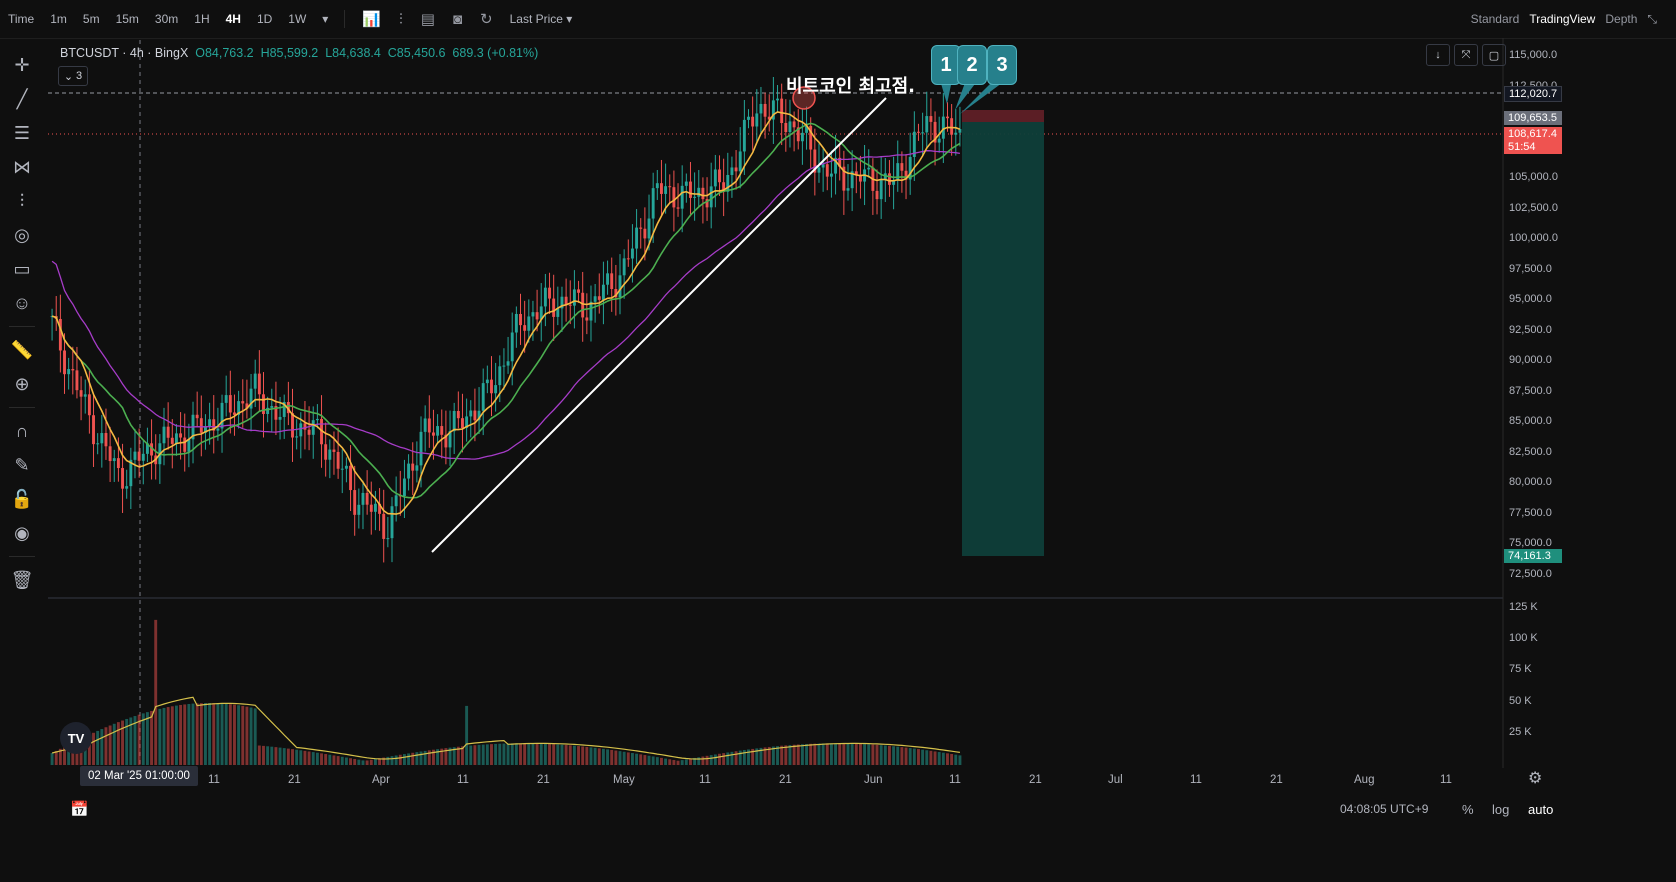  I want to click on auto-toggle: auto, so click(1541, 809).